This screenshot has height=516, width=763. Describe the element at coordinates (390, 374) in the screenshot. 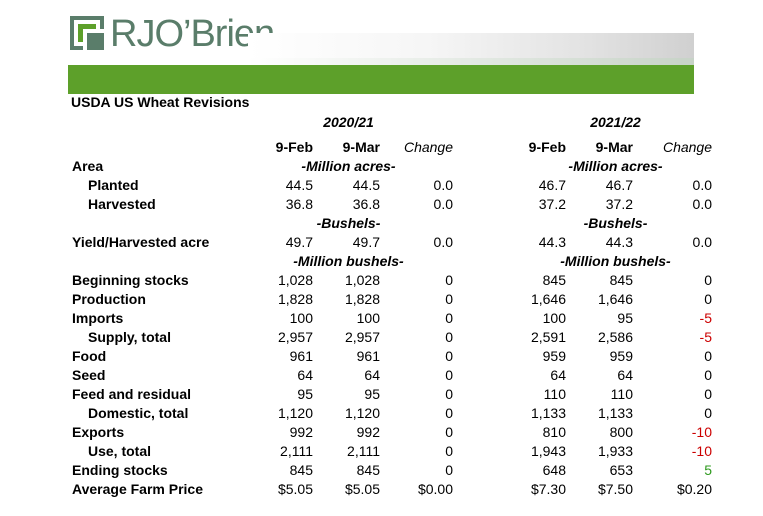

I see `table-row: Seed 64 64 0 64 64 0` at that location.